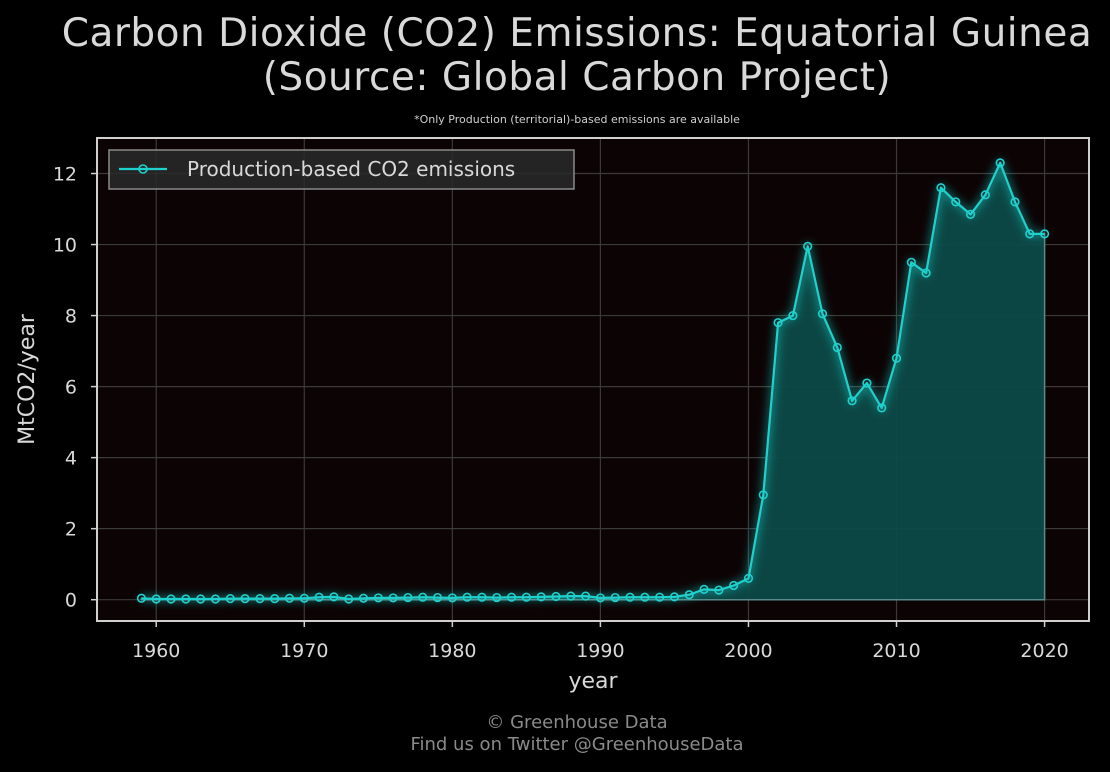 The image size is (1110, 772). I want to click on x-axis-ticks: 1960 1970 1980 1990 2000 2010 2020, so click(600, 641).